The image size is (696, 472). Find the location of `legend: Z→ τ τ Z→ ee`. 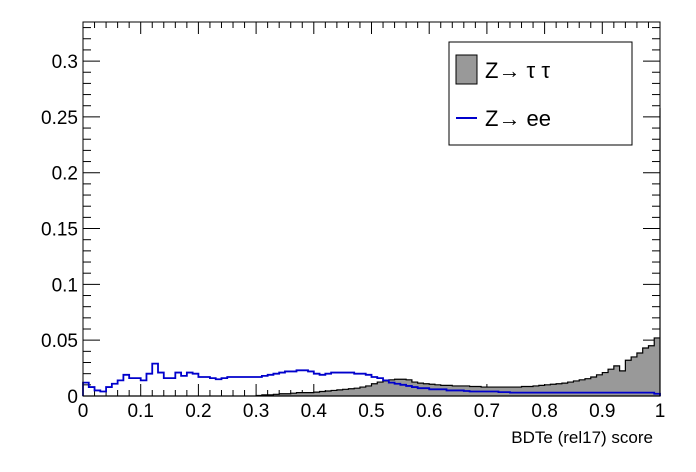

legend: Z→ τ τ Z→ ee is located at coordinates (540, 93).